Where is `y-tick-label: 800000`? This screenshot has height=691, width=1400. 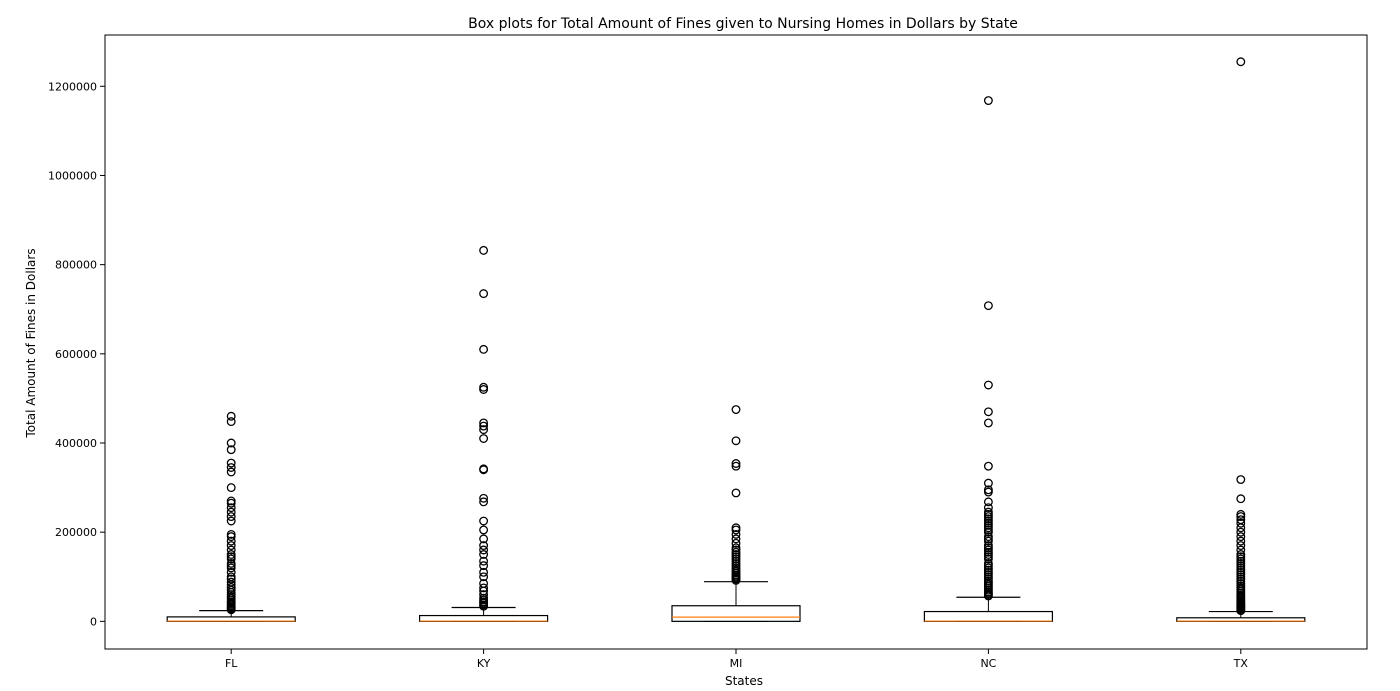 y-tick-label: 800000 is located at coordinates (76, 265).